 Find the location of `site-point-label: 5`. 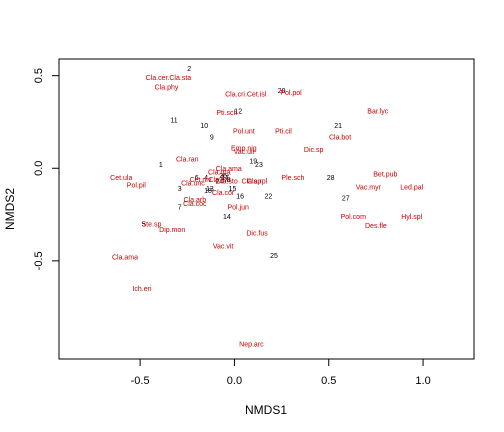

site-point-label: 5 is located at coordinates (144, 224).